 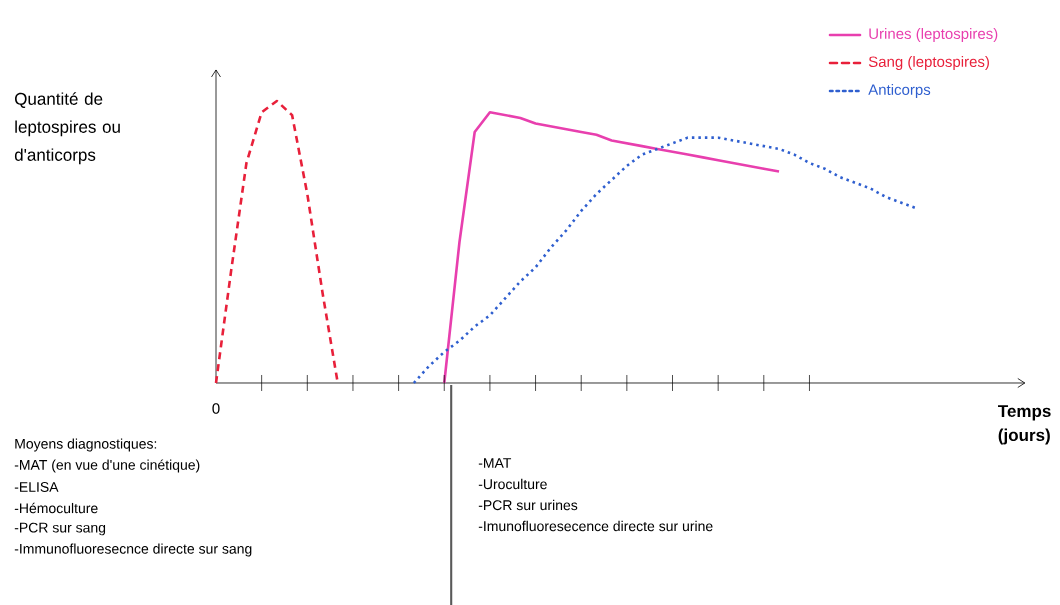 I want to click on text: -MAT, so click(x=495, y=463).